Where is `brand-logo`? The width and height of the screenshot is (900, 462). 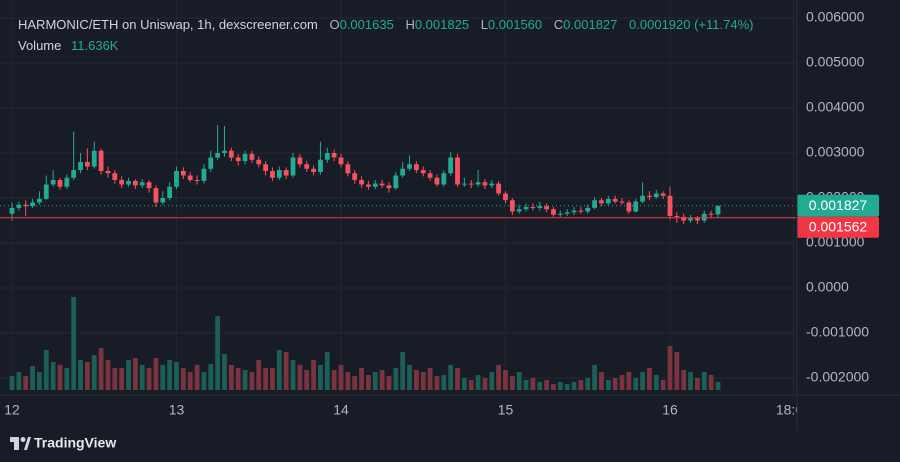
brand-logo is located at coordinates (20, 443).